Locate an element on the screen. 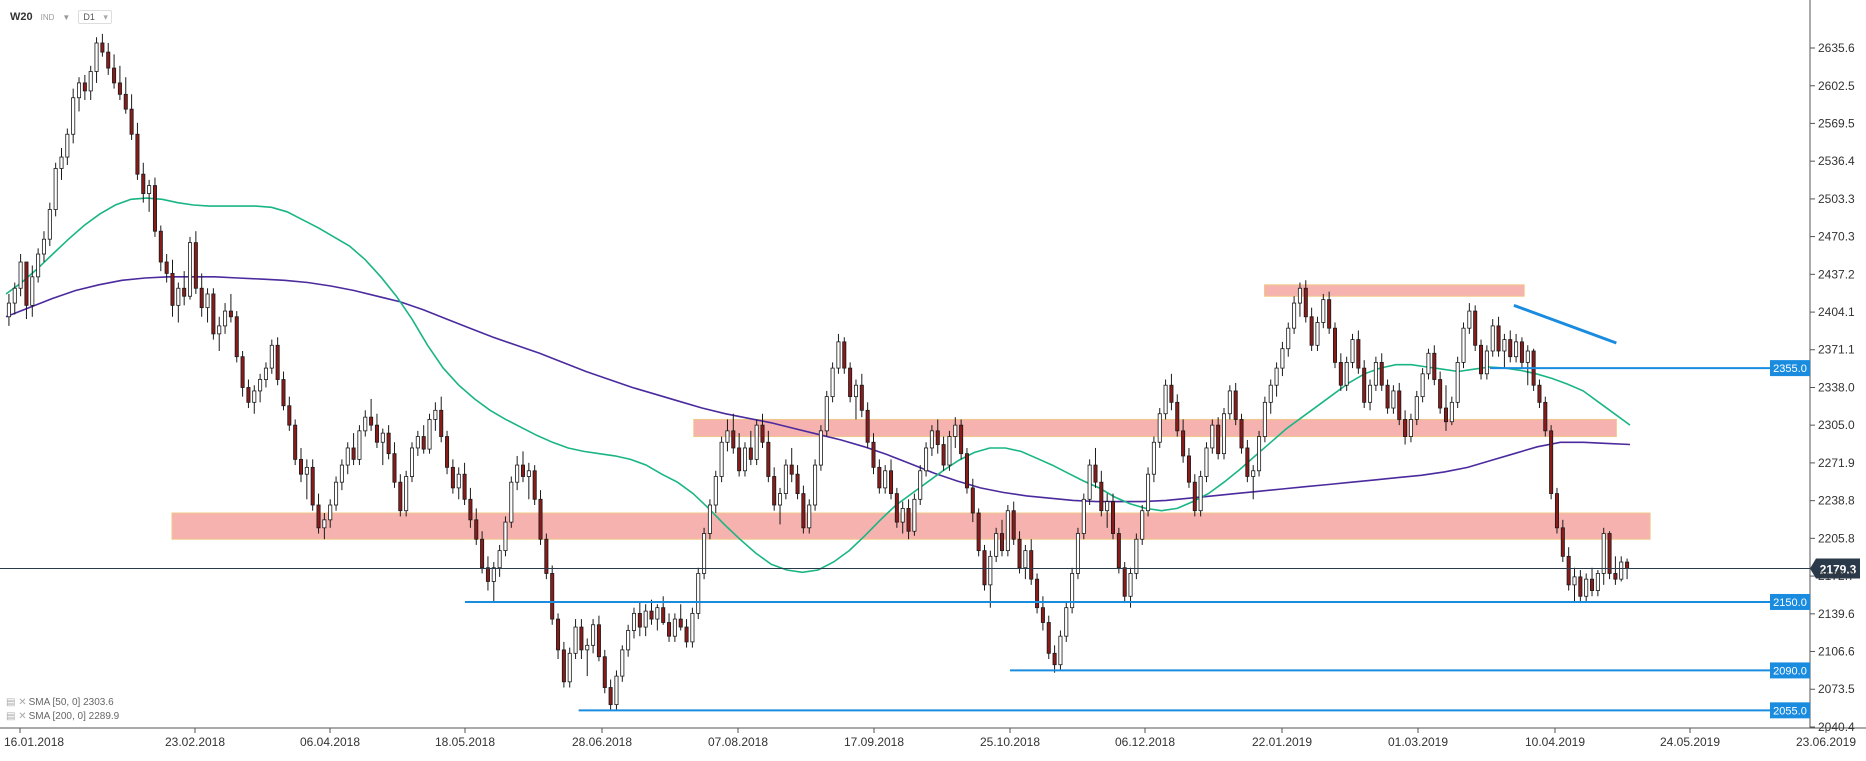 This screenshot has width=1866, height=761. chevron-down-icon: ▼ is located at coordinates (66, 17).